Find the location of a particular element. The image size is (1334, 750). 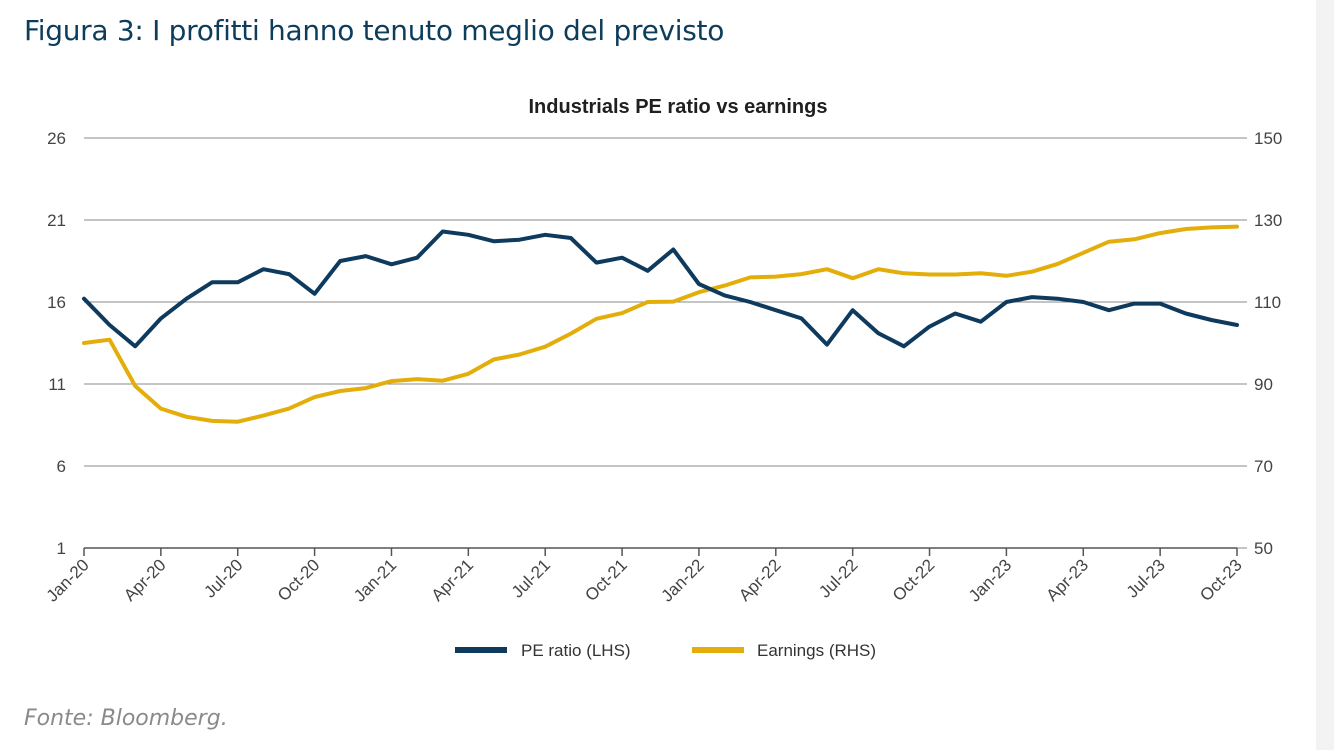

x-tick-label: Oct-22 is located at coordinates (914, 580).